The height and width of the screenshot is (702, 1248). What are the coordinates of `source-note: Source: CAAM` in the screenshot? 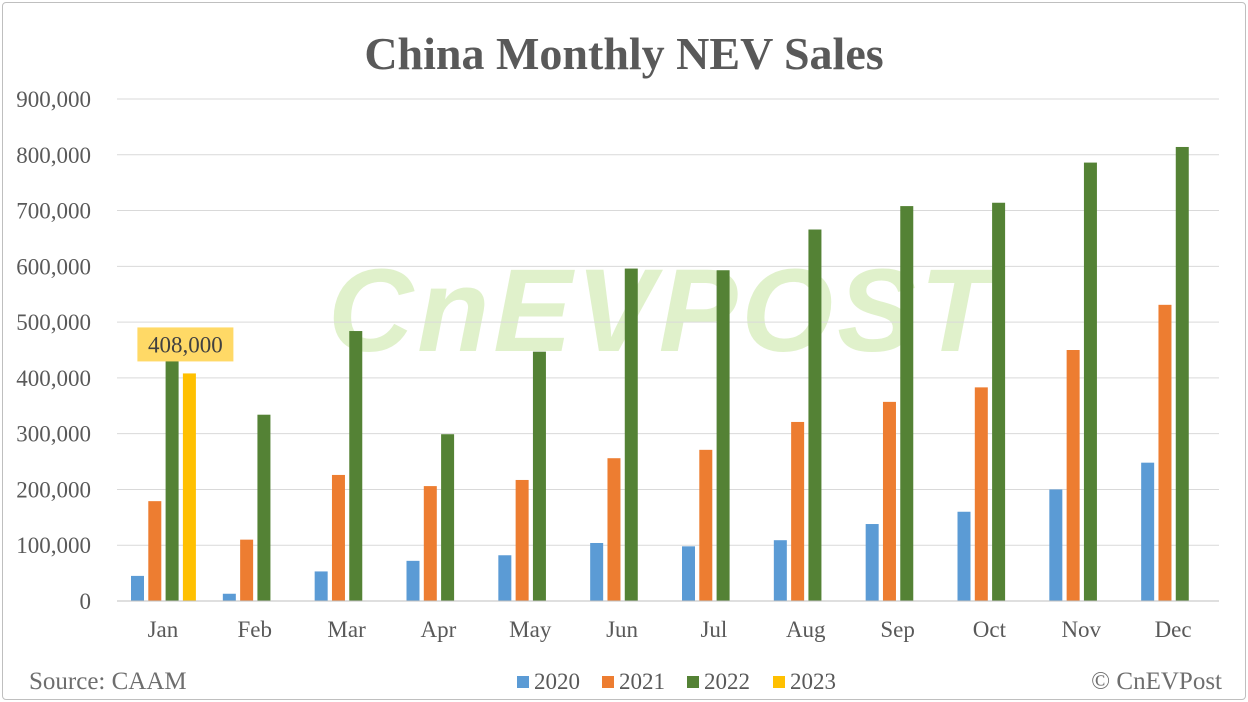 It's located at (108, 681).